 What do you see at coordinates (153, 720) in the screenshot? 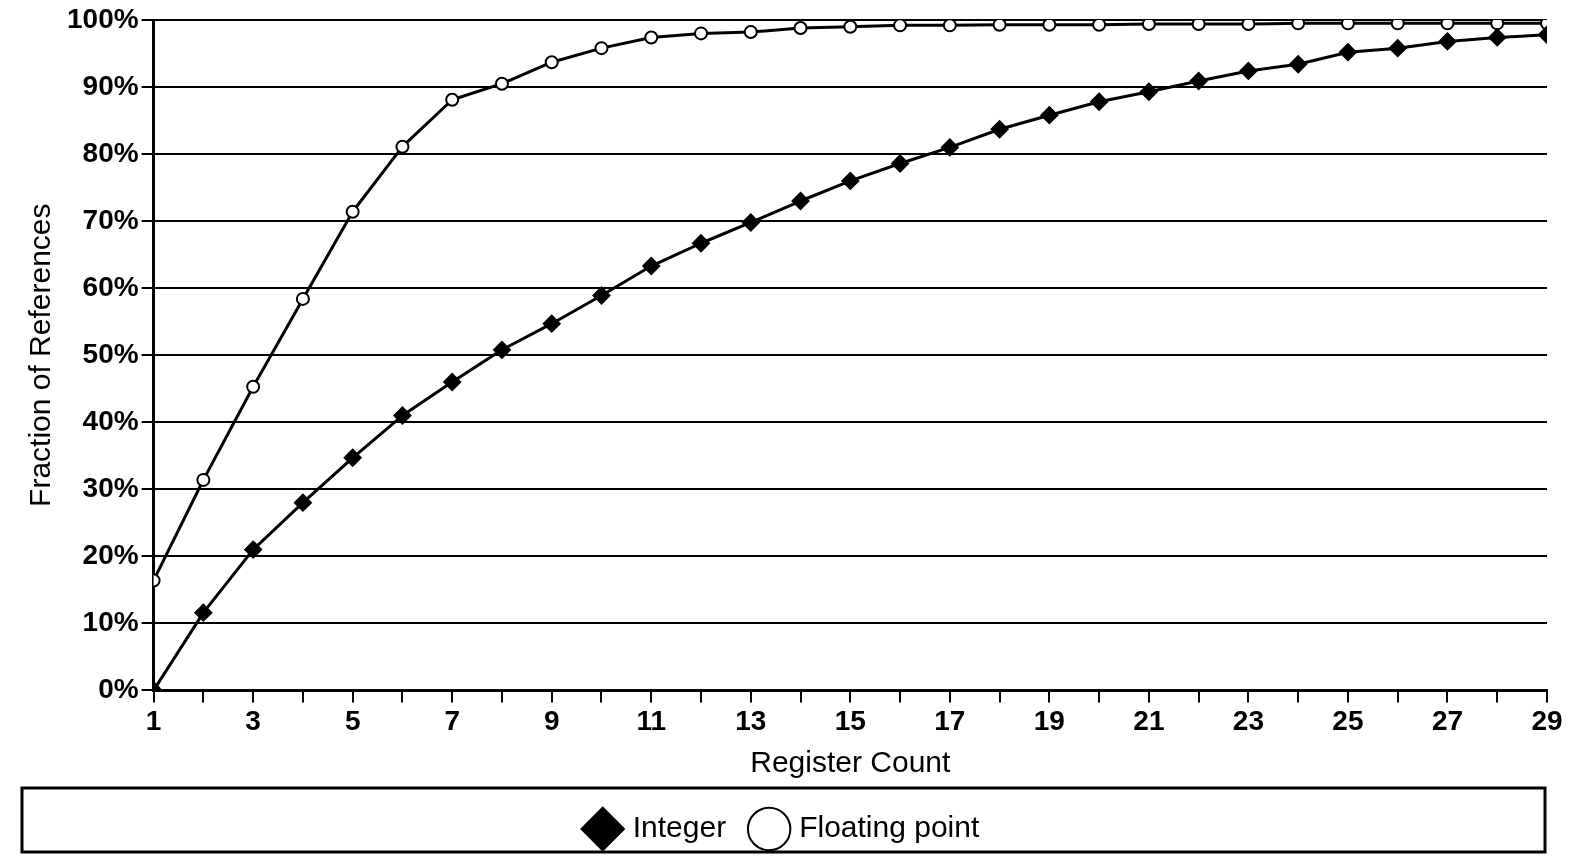
I see `x-tick-label: 1` at bounding box center [153, 720].